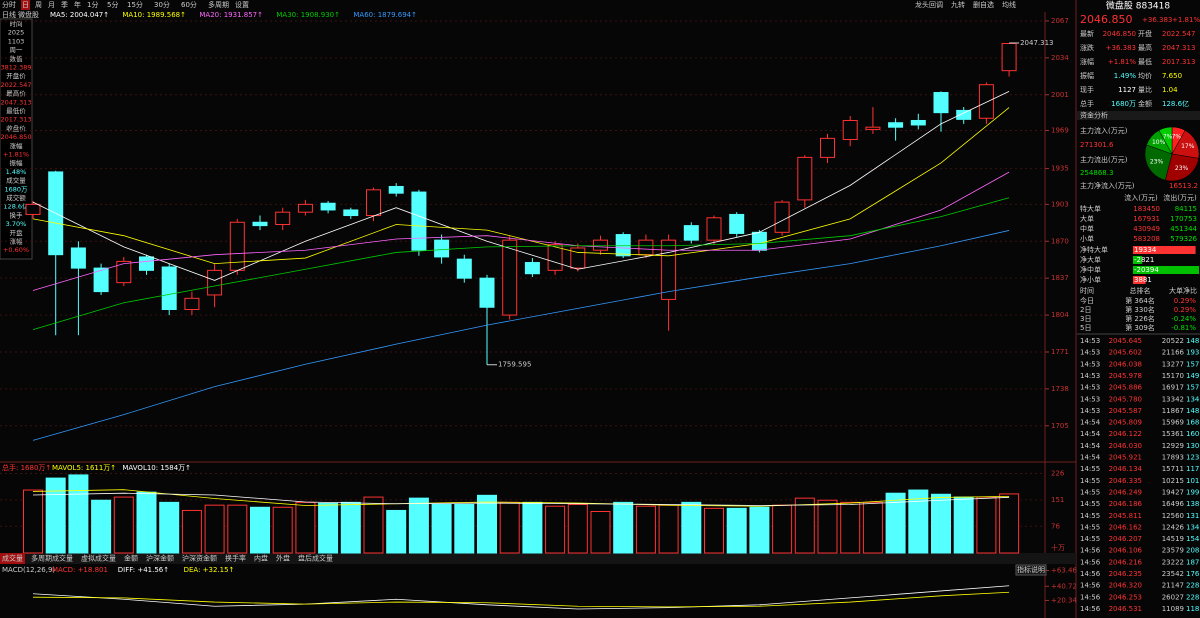  I want to click on tick-price: 2045.921, so click(1125, 458).